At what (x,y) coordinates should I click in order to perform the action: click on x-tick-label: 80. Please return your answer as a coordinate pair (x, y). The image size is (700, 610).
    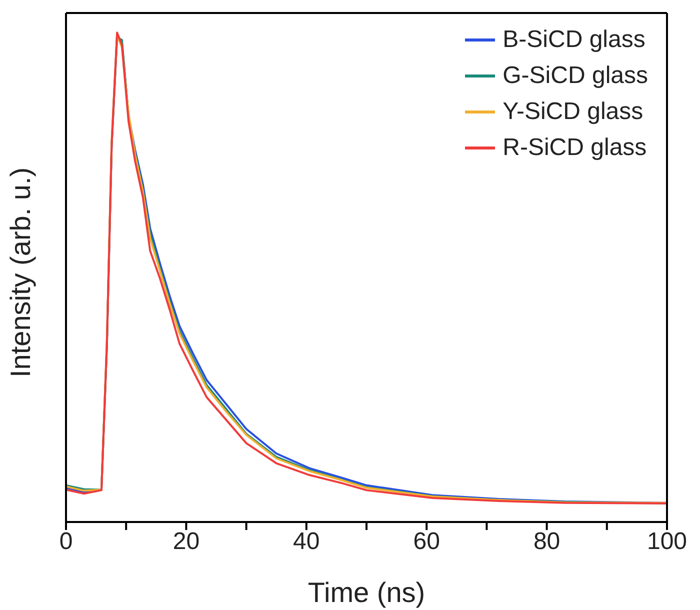
    Looking at the image, I should click on (546, 542).